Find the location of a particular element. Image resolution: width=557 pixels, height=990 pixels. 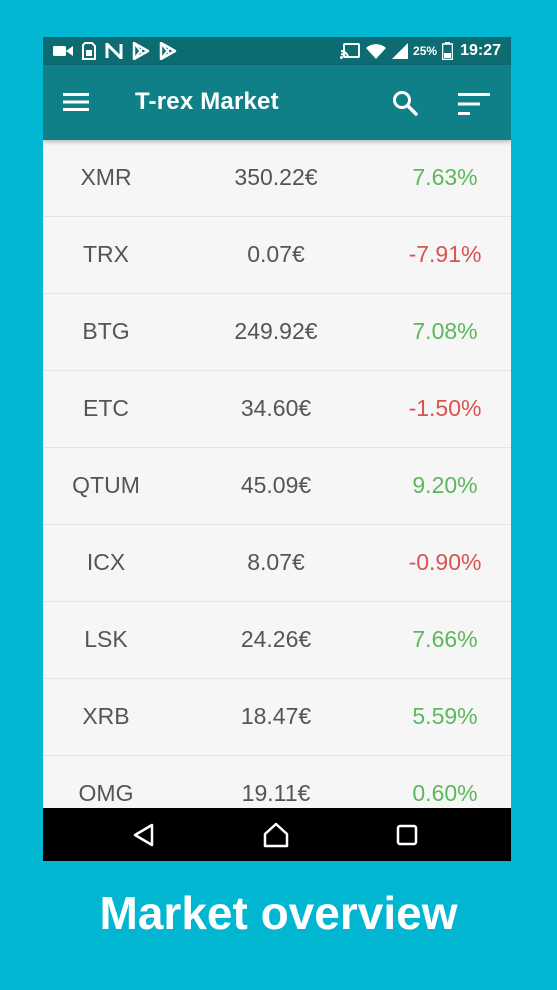

market-row-icx: ICX 8.07€ -0.90% is located at coordinates (277, 563).